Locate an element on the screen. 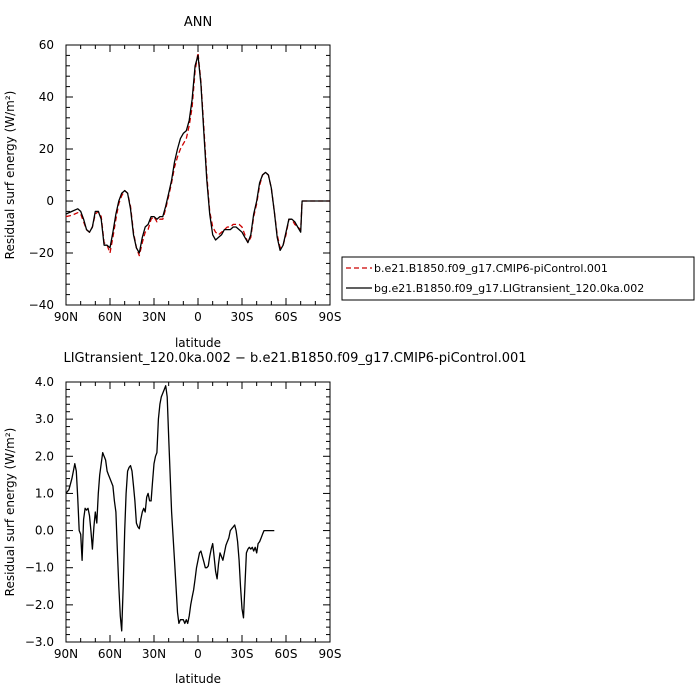  y-tick-label: −1.0 is located at coordinates (39, 568).